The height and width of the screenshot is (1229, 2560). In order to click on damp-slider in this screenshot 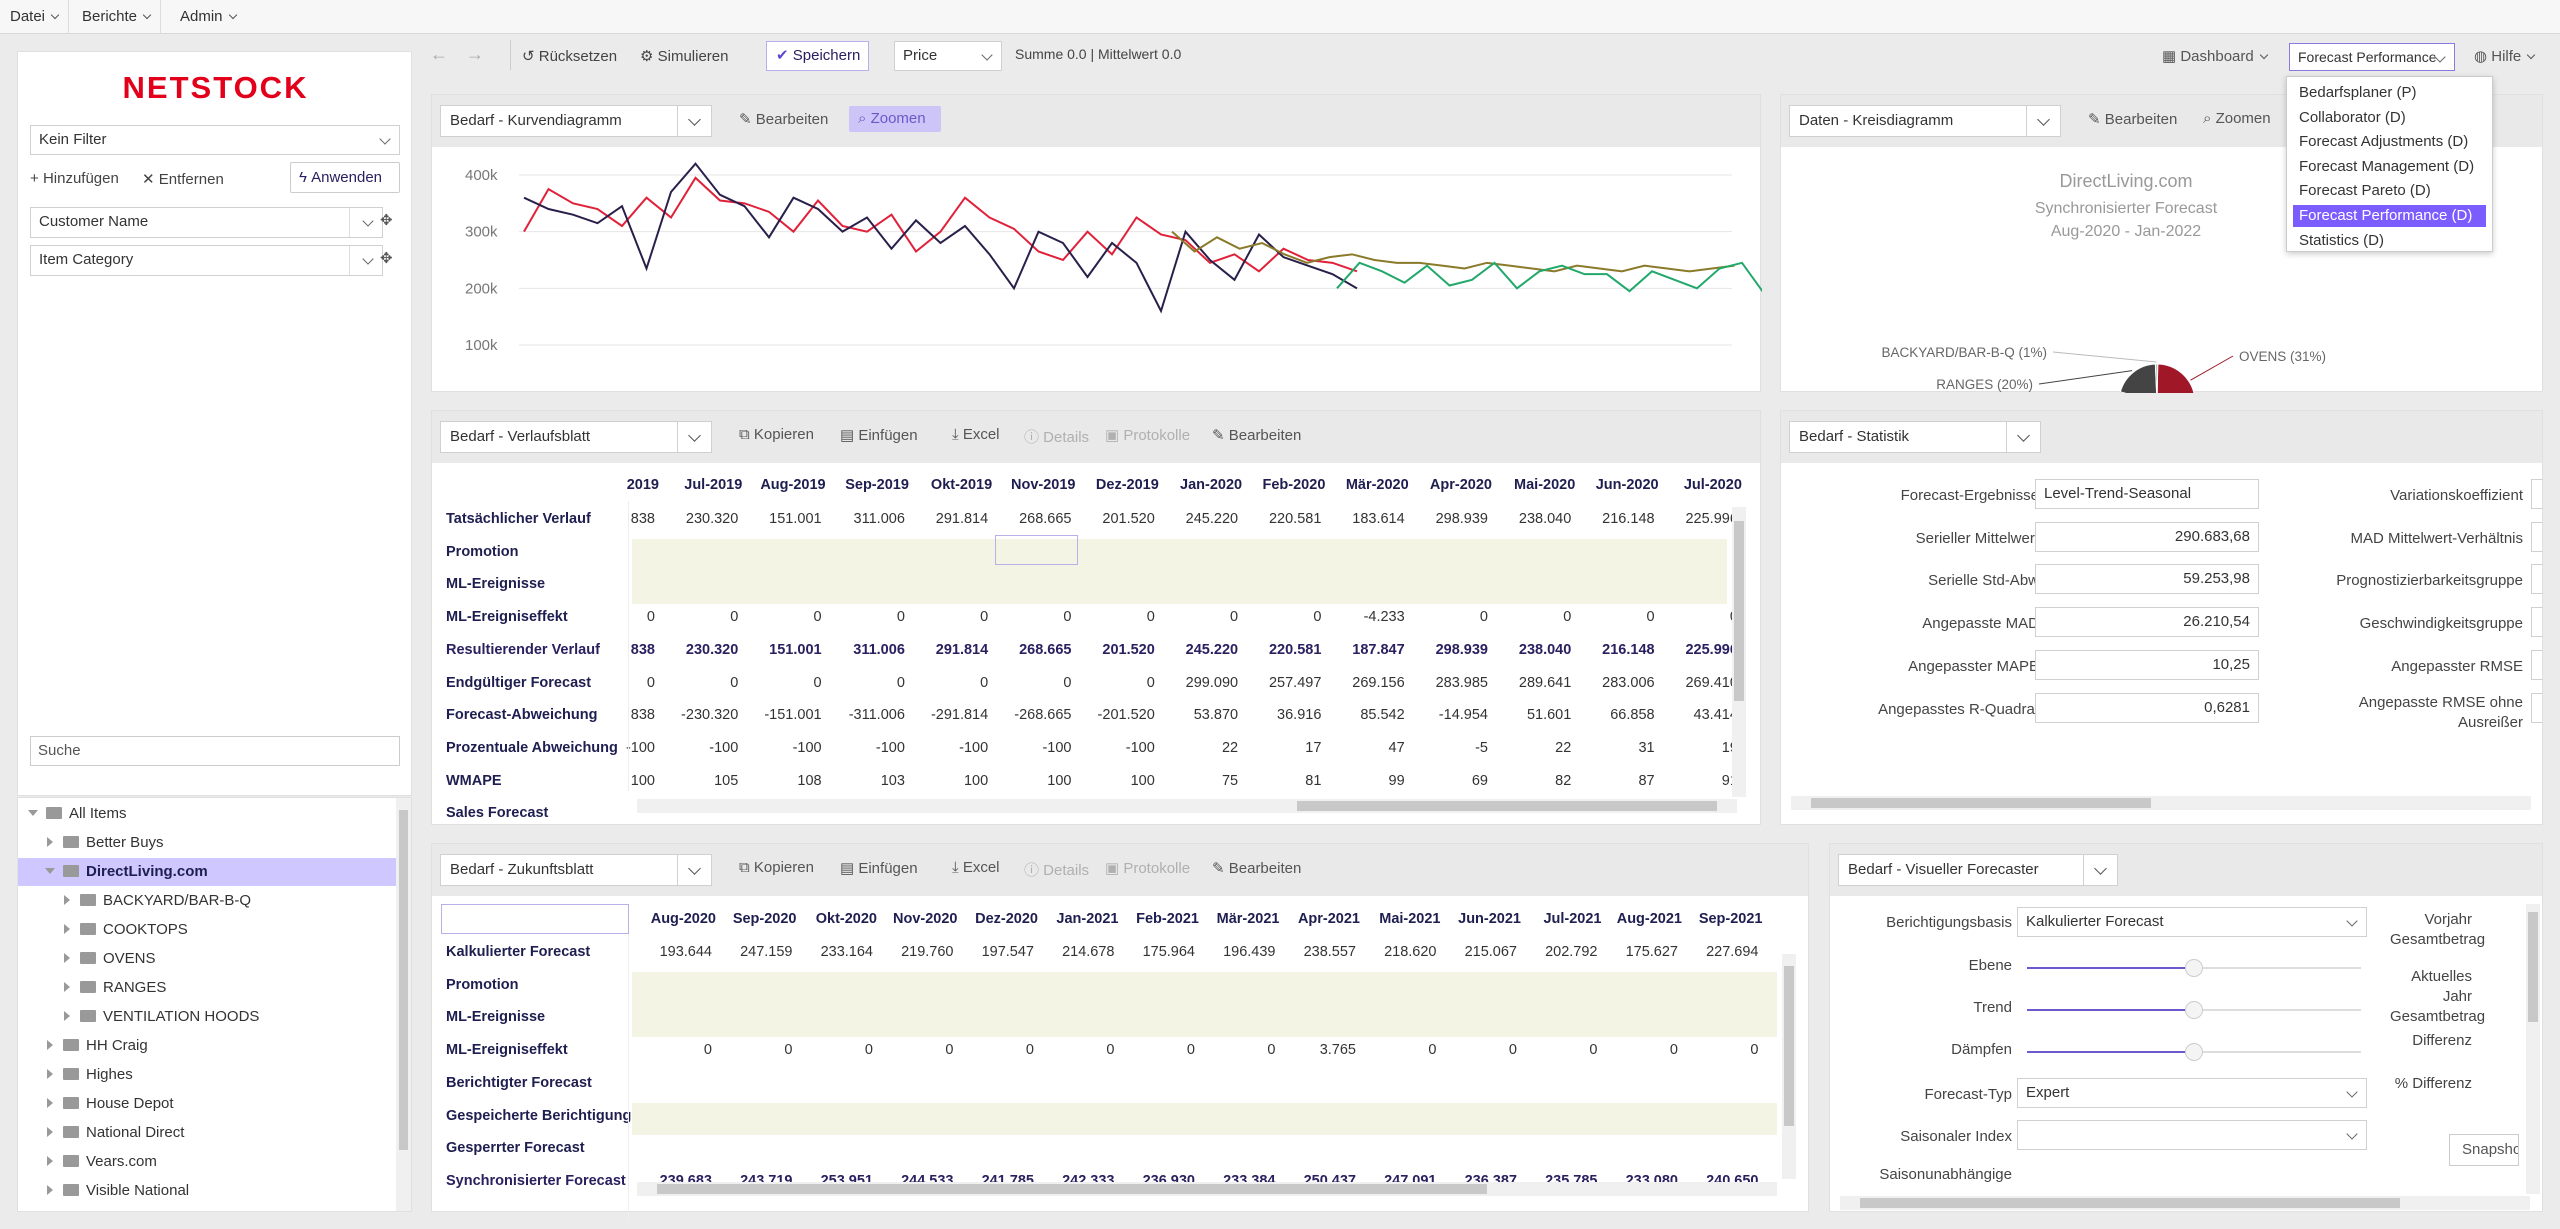, I will do `click(2194, 1052)`.